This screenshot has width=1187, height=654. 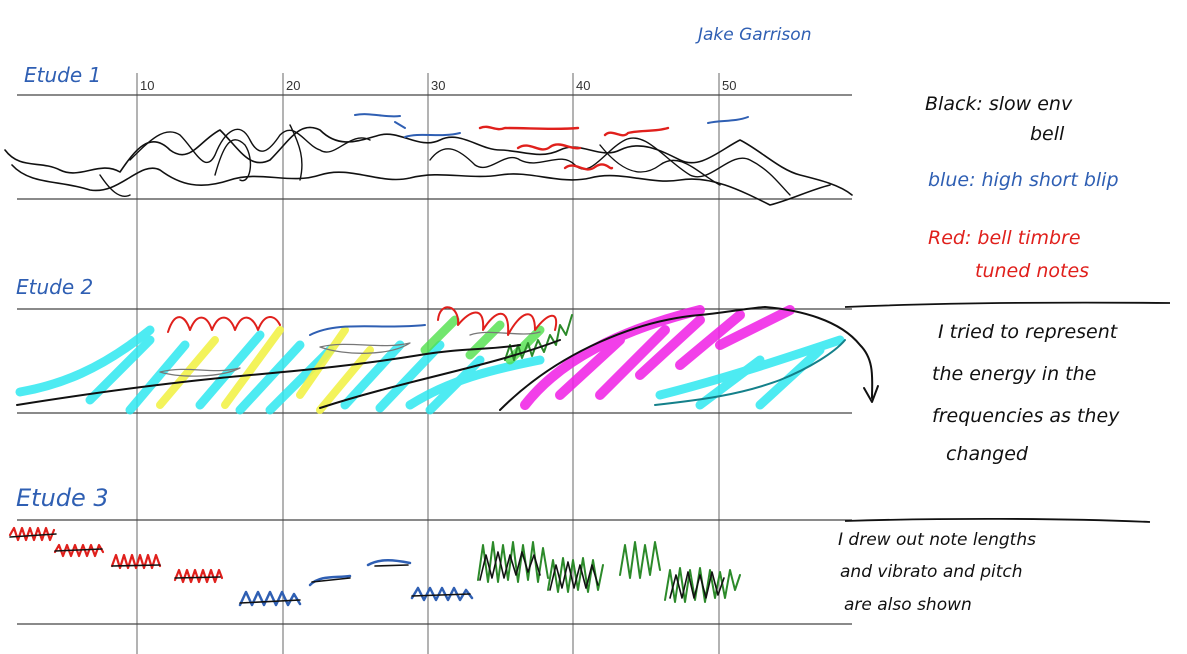 I want to click on legend-blue: blue: high short blip, so click(x=1023, y=180).